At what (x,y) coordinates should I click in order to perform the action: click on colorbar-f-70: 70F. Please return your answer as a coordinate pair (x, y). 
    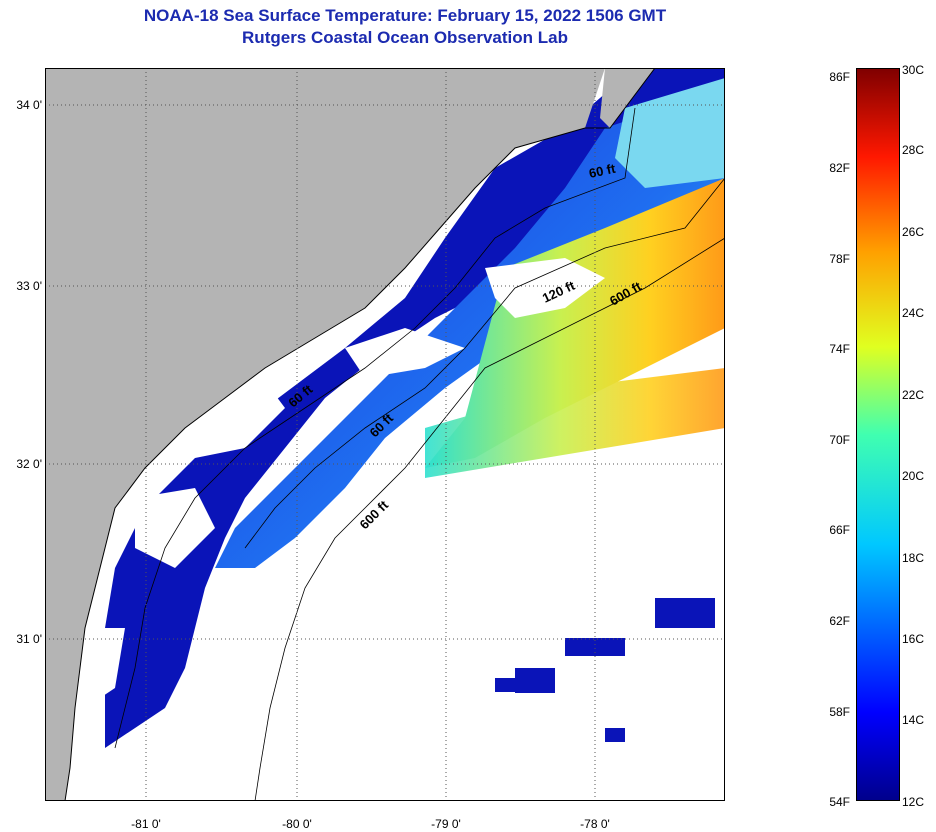
    Looking at the image, I should click on (839, 440).